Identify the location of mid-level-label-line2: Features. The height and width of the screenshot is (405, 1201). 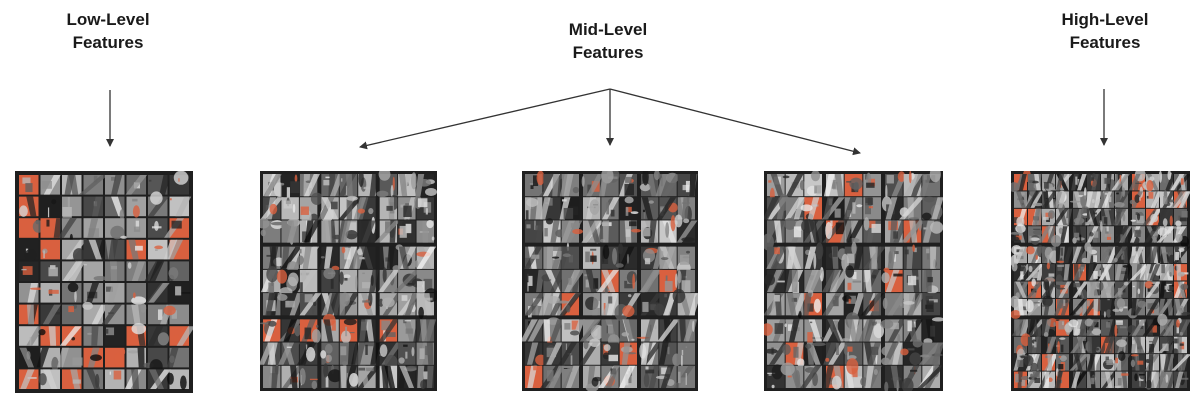
(608, 52).